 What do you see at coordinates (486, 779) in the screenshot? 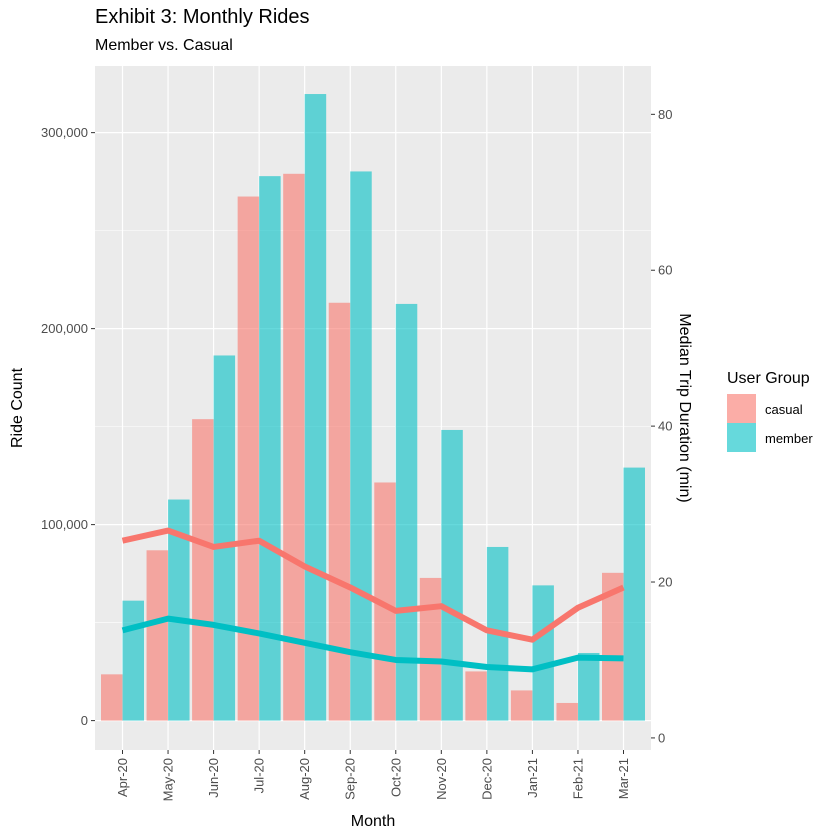
I see `x-tick-label: Dec-20` at bounding box center [486, 779].